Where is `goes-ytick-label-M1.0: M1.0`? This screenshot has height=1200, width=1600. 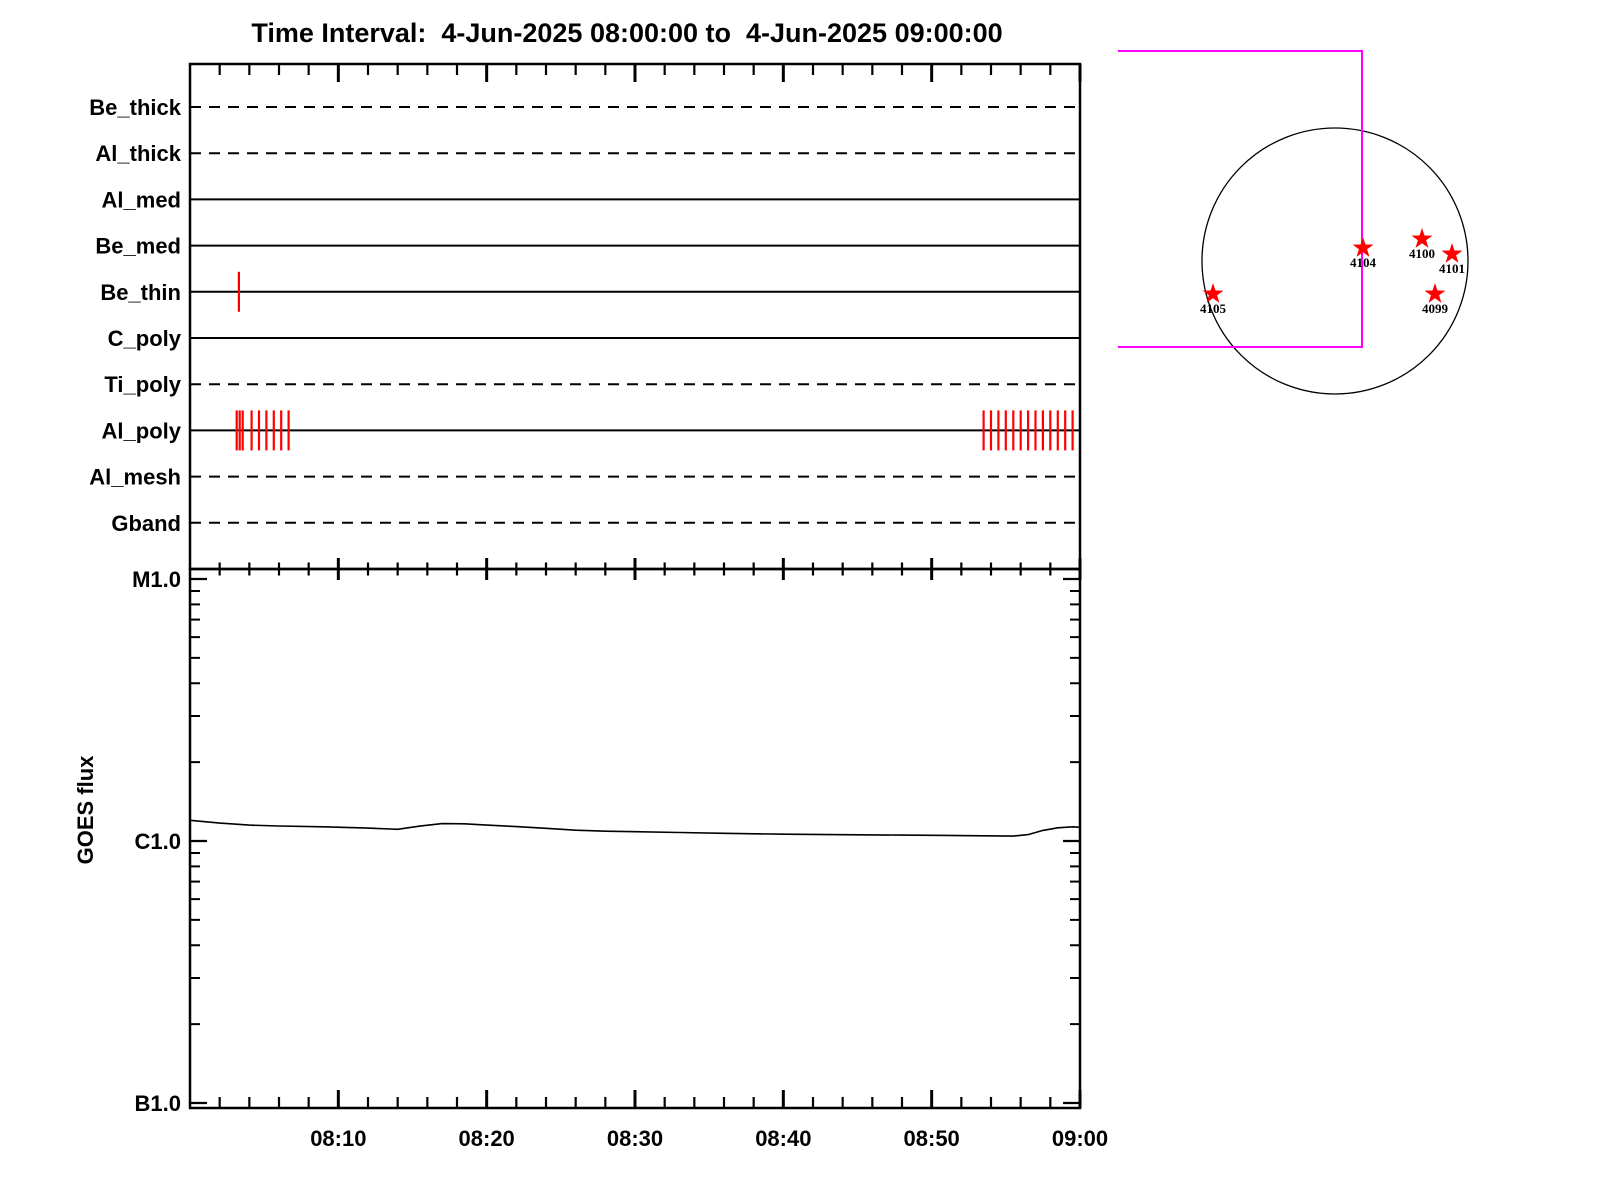
goes-ytick-label-M1.0: M1.0 is located at coordinates (156, 579).